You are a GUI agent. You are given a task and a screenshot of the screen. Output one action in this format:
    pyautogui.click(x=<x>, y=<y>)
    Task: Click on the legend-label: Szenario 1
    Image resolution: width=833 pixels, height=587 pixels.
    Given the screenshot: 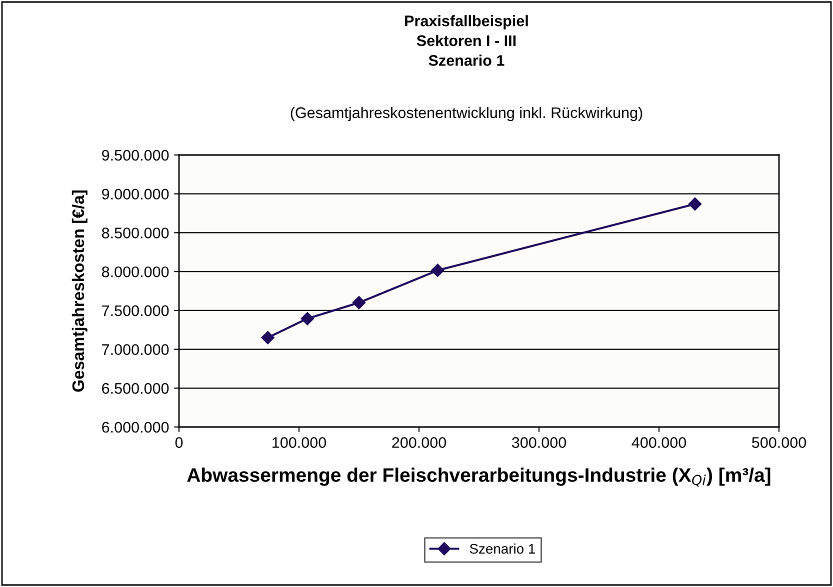 What is the action you would take?
    pyautogui.click(x=502, y=549)
    